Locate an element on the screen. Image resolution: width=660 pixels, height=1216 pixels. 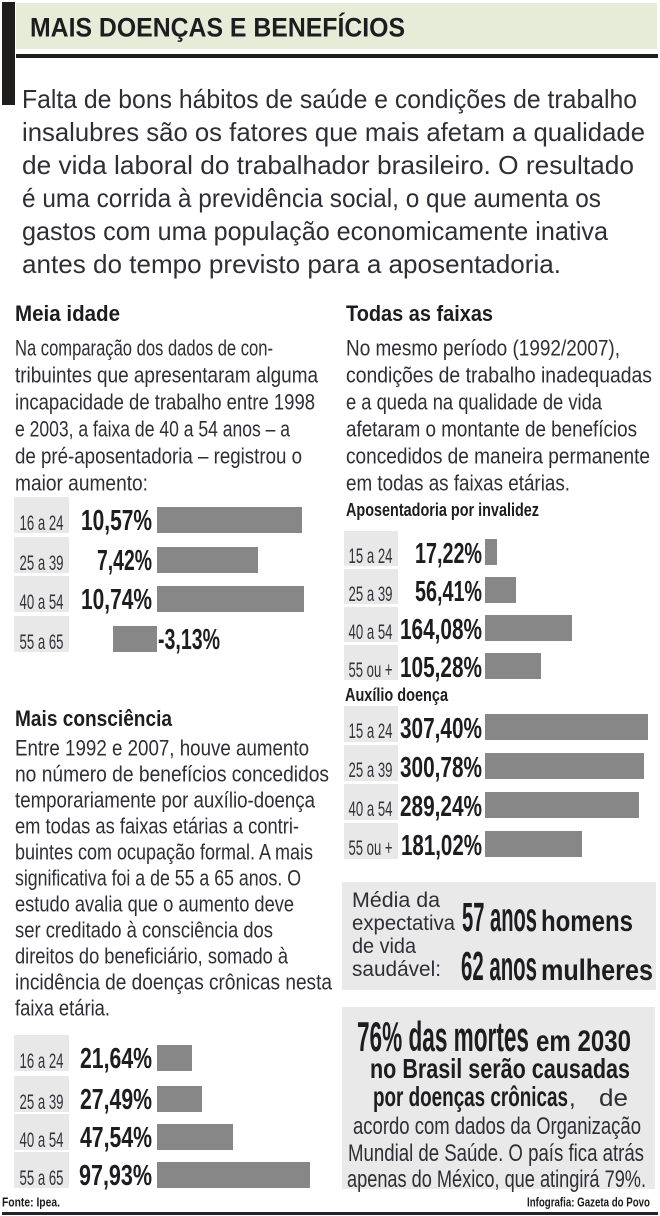
svg-text: 97,93% is located at coordinates (115, 1176).